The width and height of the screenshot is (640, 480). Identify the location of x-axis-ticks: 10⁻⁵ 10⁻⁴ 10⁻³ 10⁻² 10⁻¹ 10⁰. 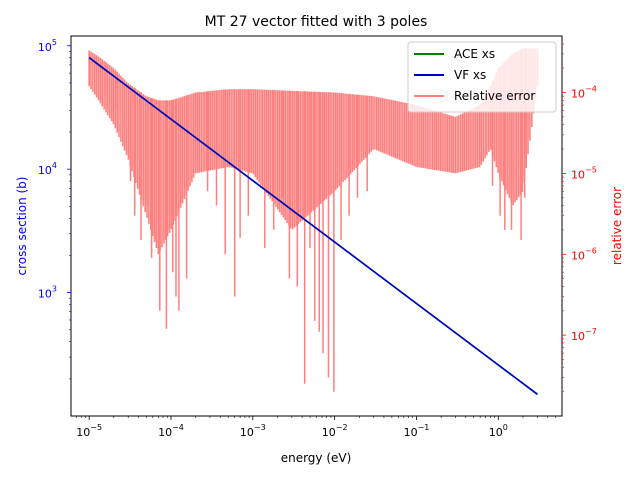
(316, 427).